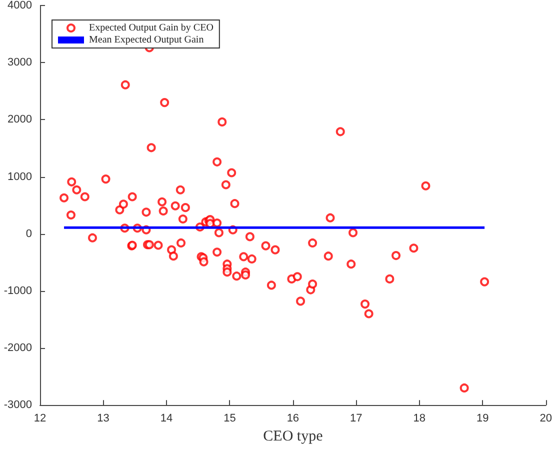 This screenshot has height=449, width=555. Describe the element at coordinates (18, 405) in the screenshot. I see `y-tick-label: -3000` at that location.